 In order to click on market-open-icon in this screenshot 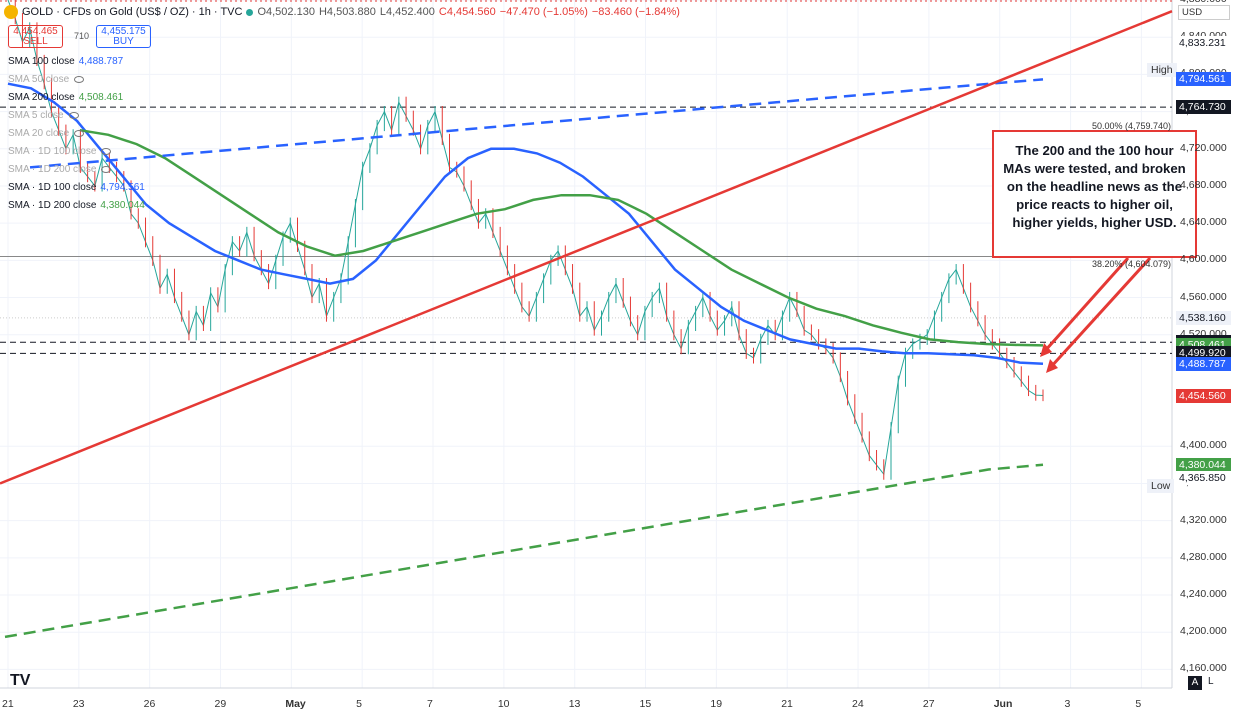, I will do `click(250, 12)`.